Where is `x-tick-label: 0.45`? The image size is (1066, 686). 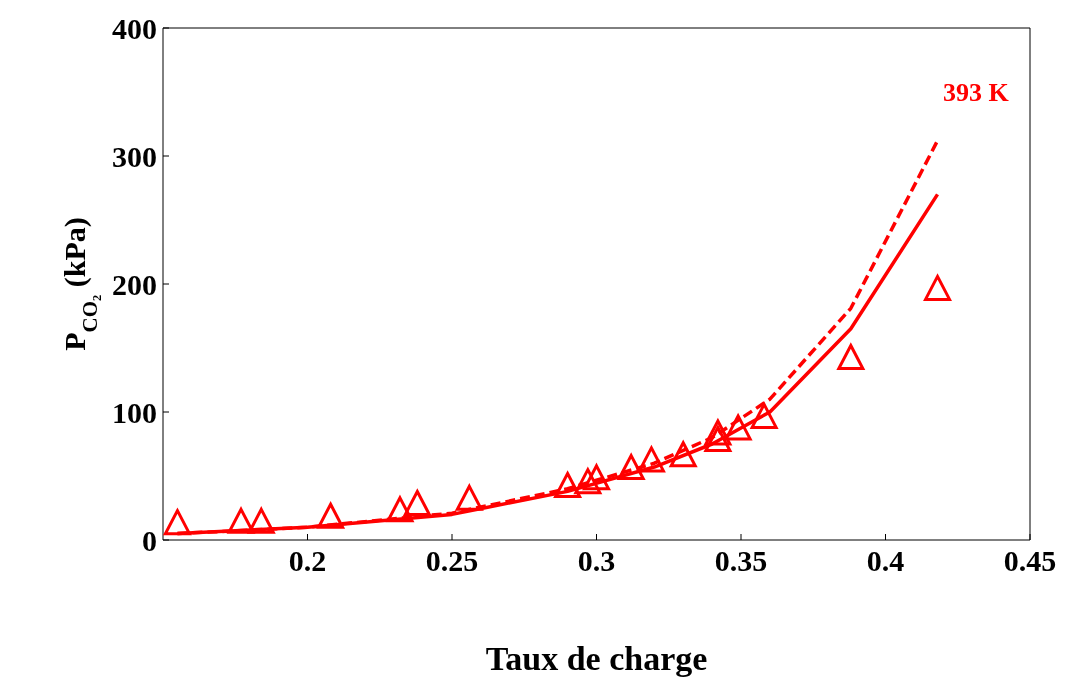
x-tick-label: 0.45 is located at coordinates (1030, 561).